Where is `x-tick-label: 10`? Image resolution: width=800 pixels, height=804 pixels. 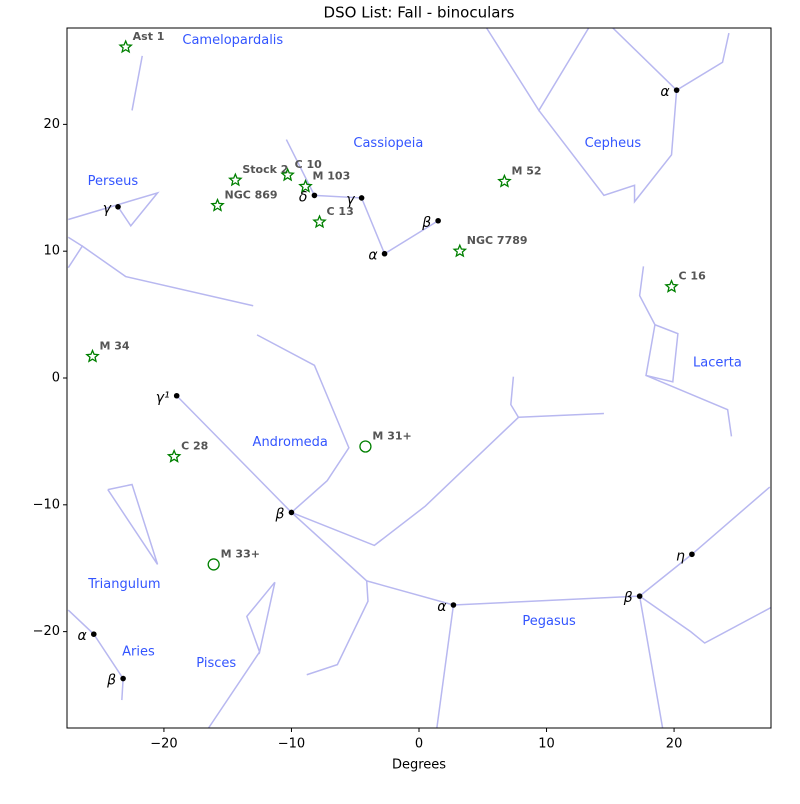
x-tick-label: 10 is located at coordinates (546, 744).